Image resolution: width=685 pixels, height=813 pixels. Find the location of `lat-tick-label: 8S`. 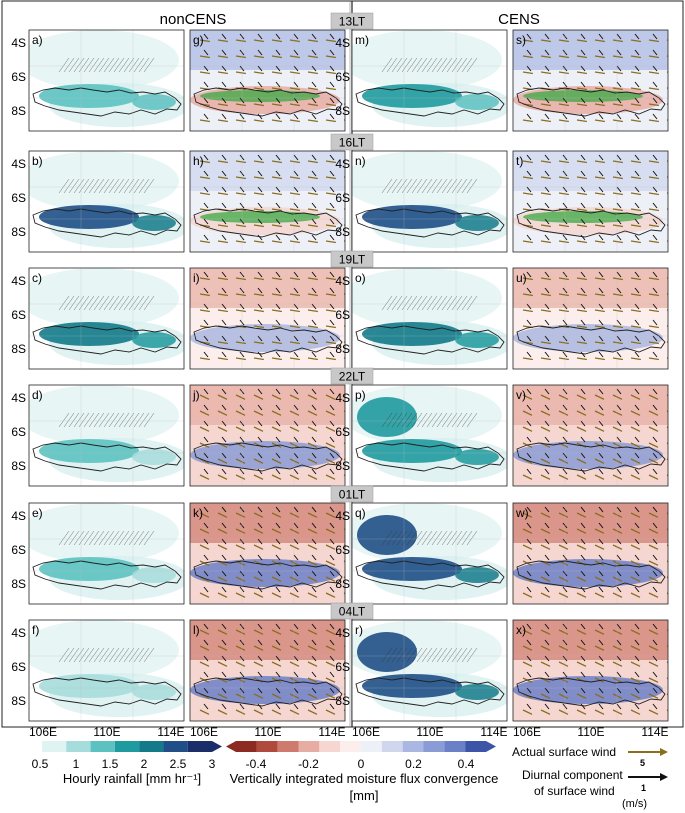

lat-tick-label: 8S is located at coordinates (342, 111).